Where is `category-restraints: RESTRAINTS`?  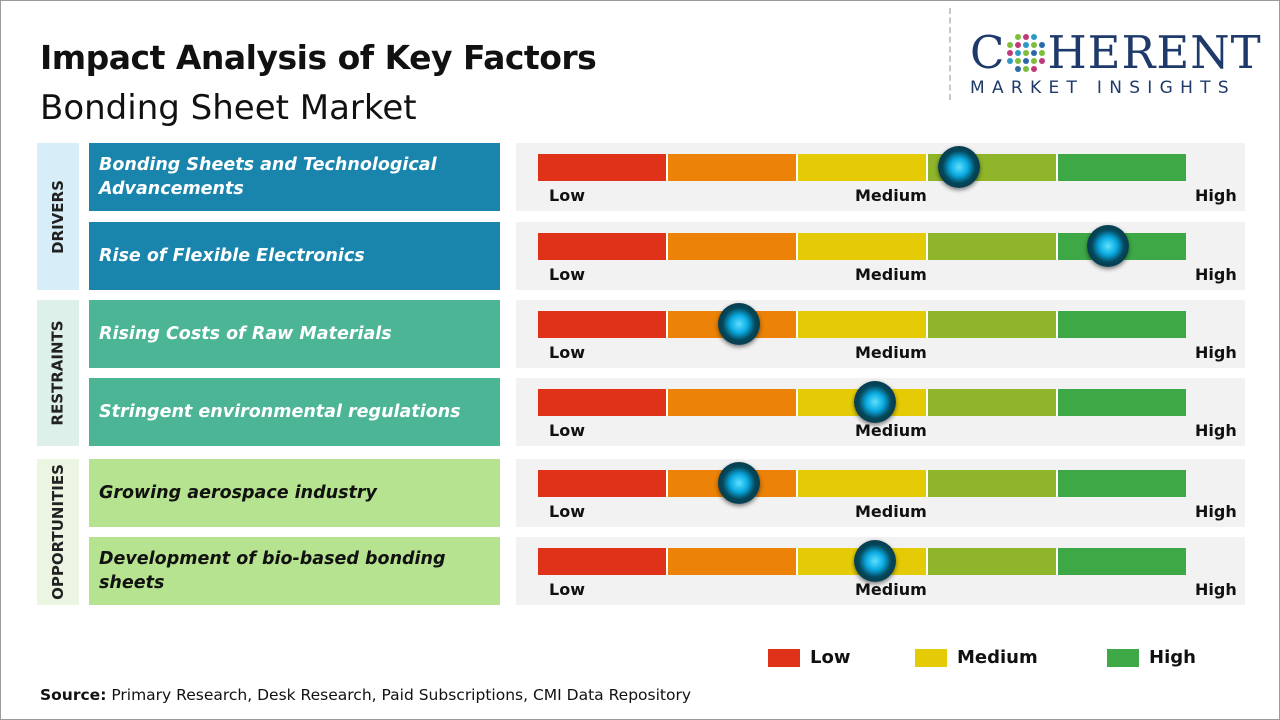
category-restraints: RESTRAINTS is located at coordinates (58, 373).